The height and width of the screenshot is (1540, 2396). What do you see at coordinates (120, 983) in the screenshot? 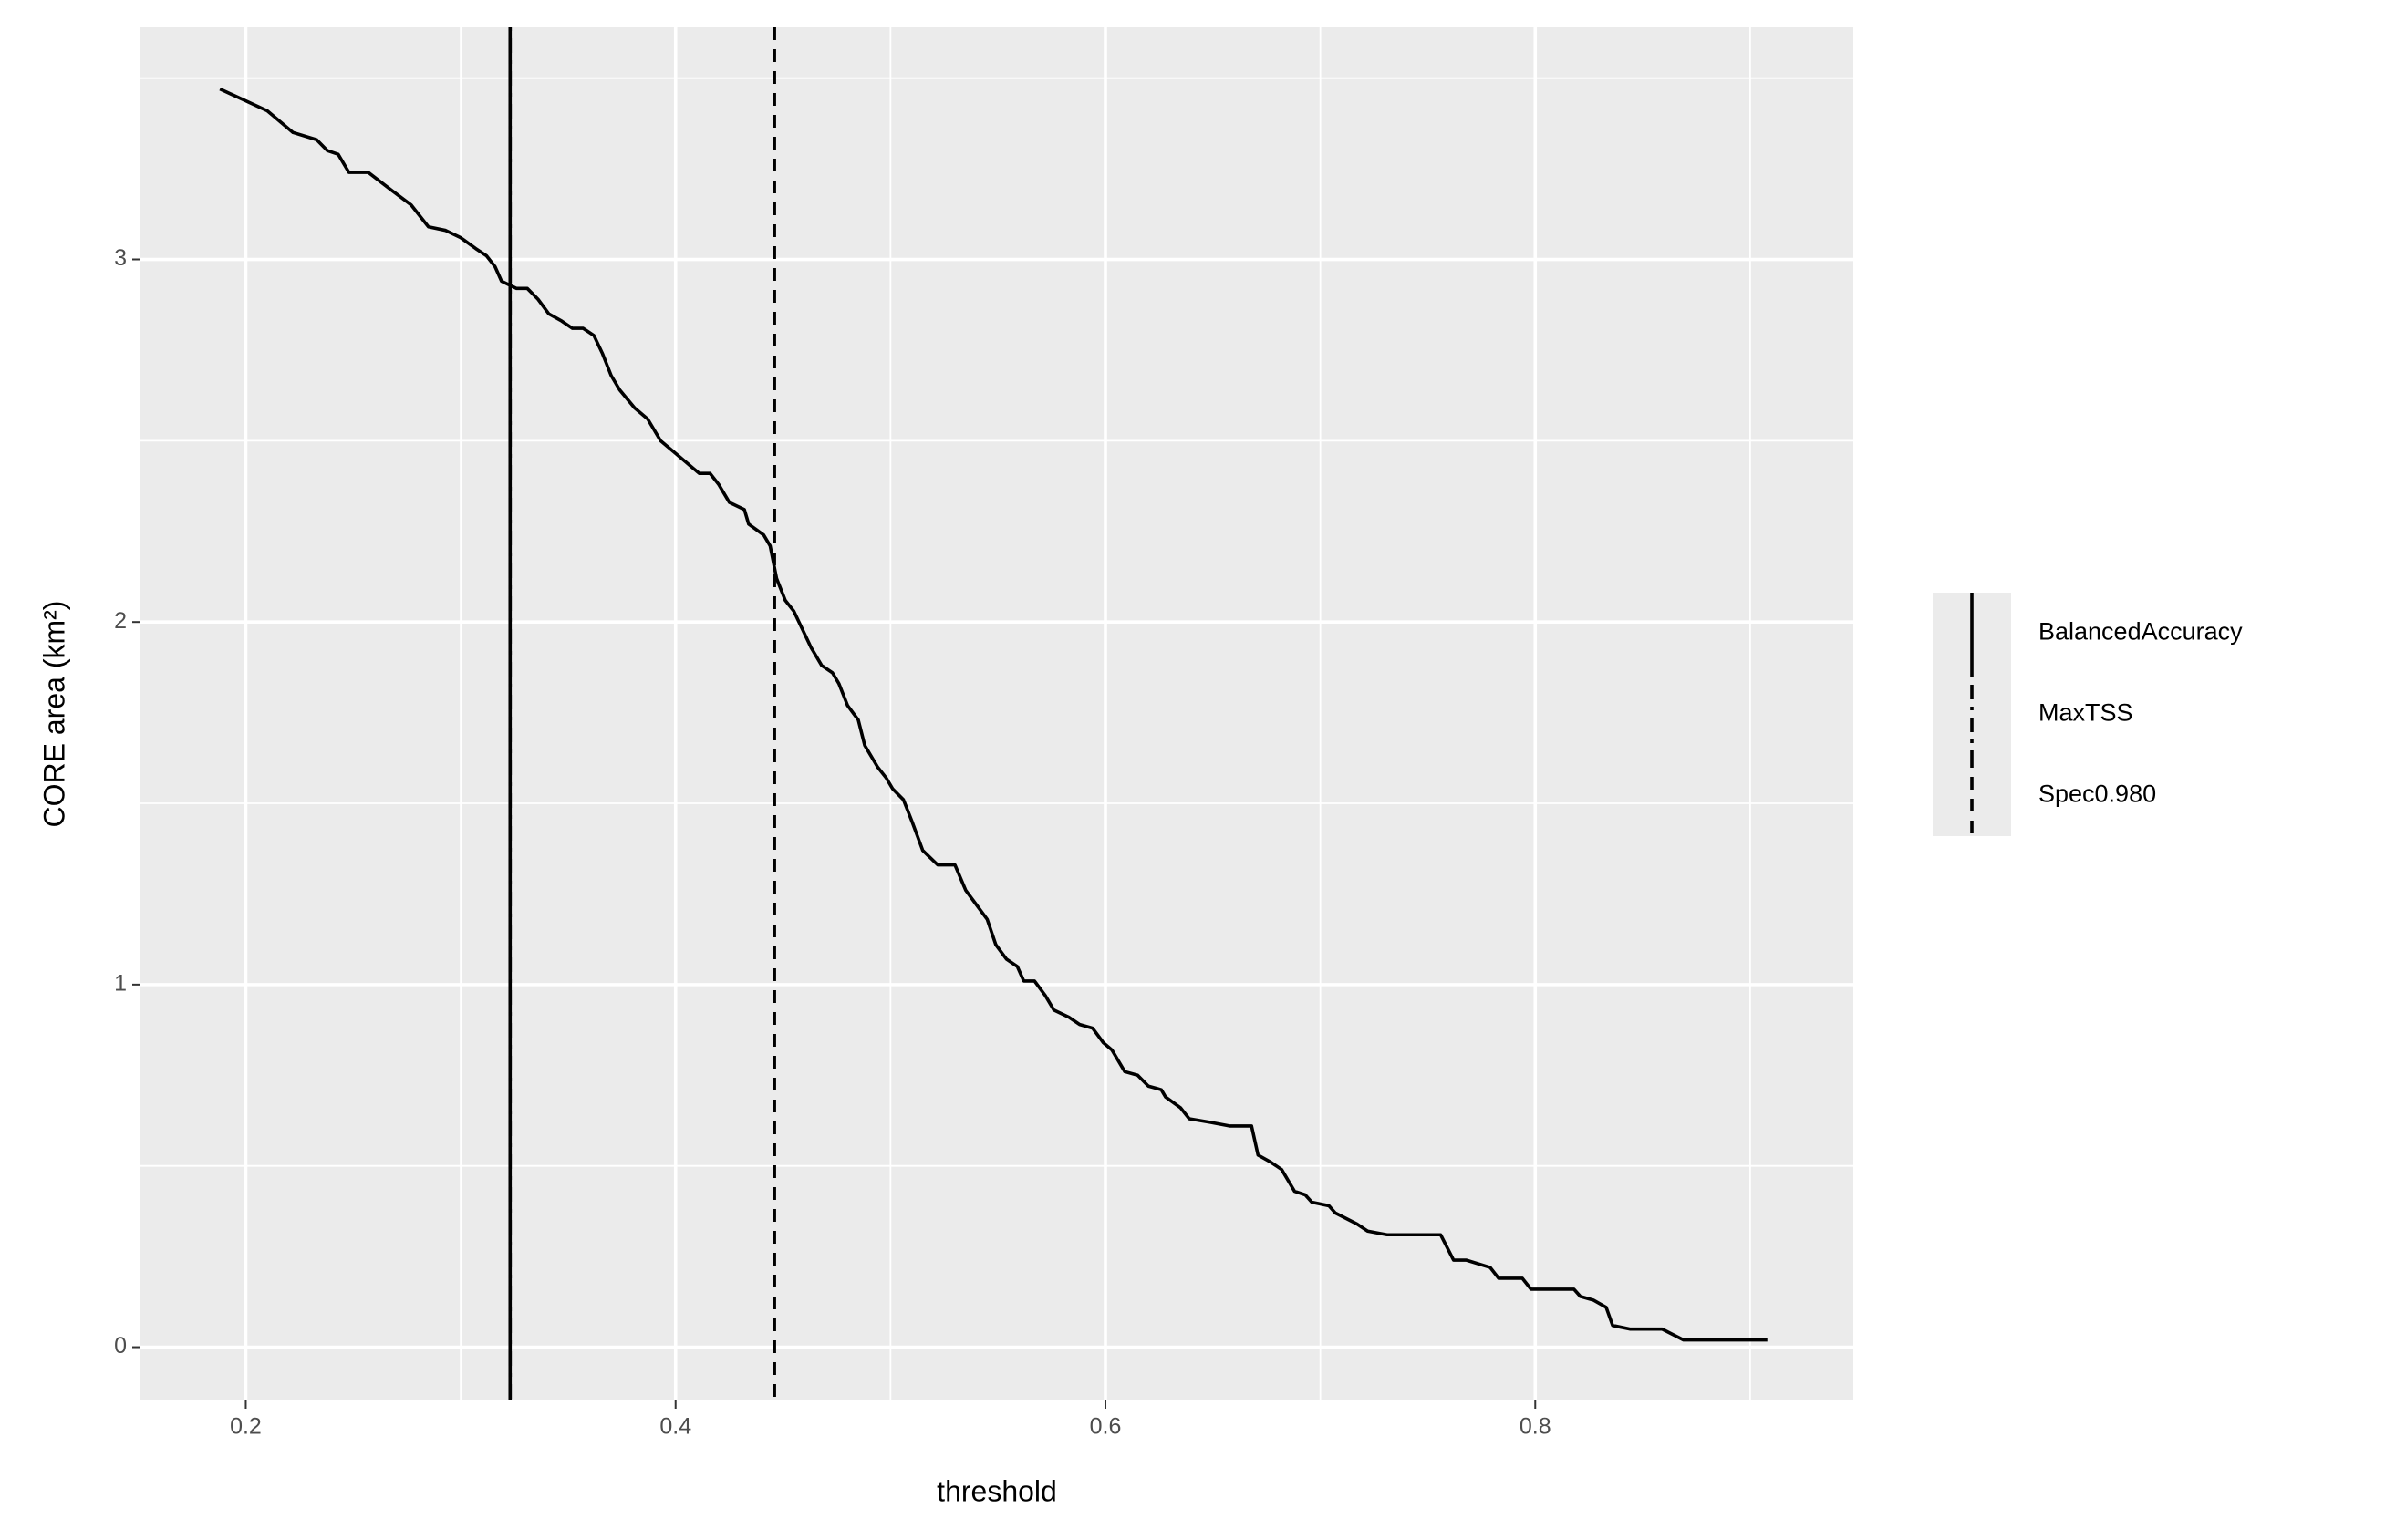
I see `y-tick-label: 1` at bounding box center [120, 983].